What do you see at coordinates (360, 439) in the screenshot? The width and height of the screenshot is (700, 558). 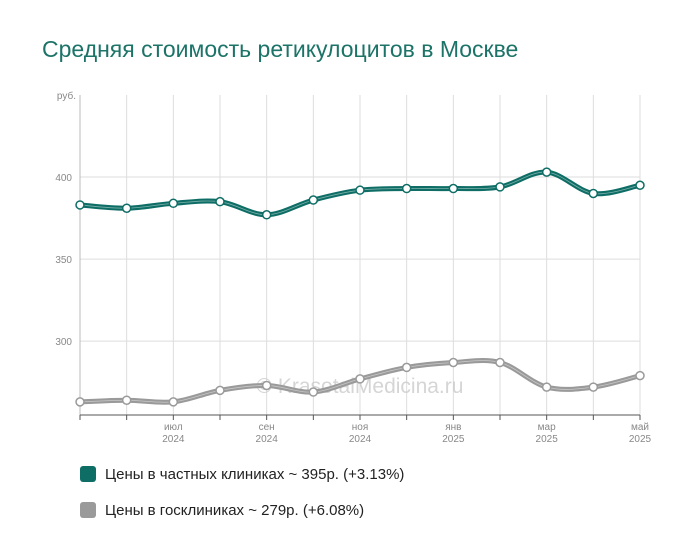 I see `x-tick-year-6: 2024` at bounding box center [360, 439].